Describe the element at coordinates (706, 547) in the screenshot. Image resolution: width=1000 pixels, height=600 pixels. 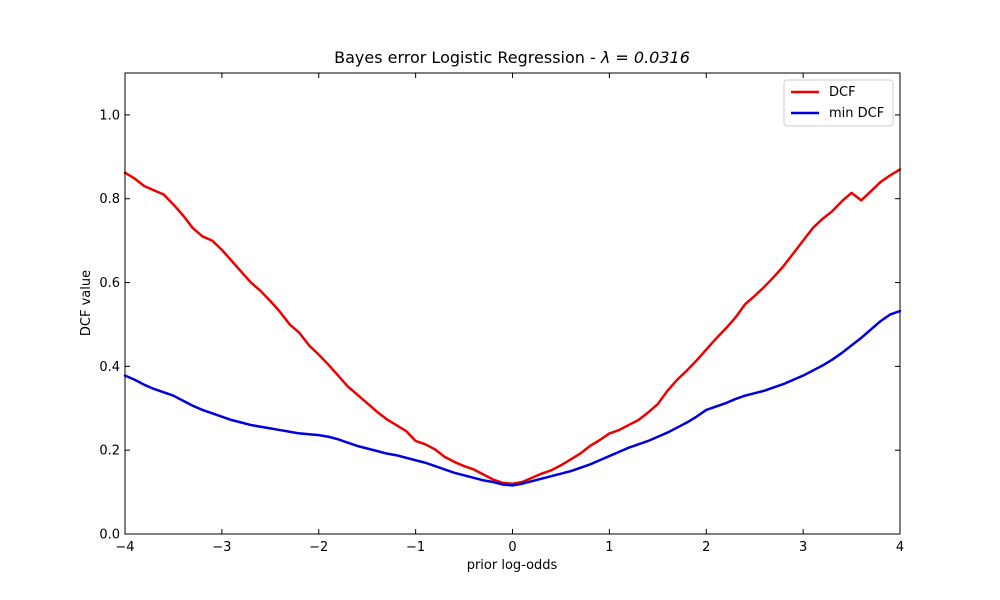
I see `x-tick-label: 2` at that location.